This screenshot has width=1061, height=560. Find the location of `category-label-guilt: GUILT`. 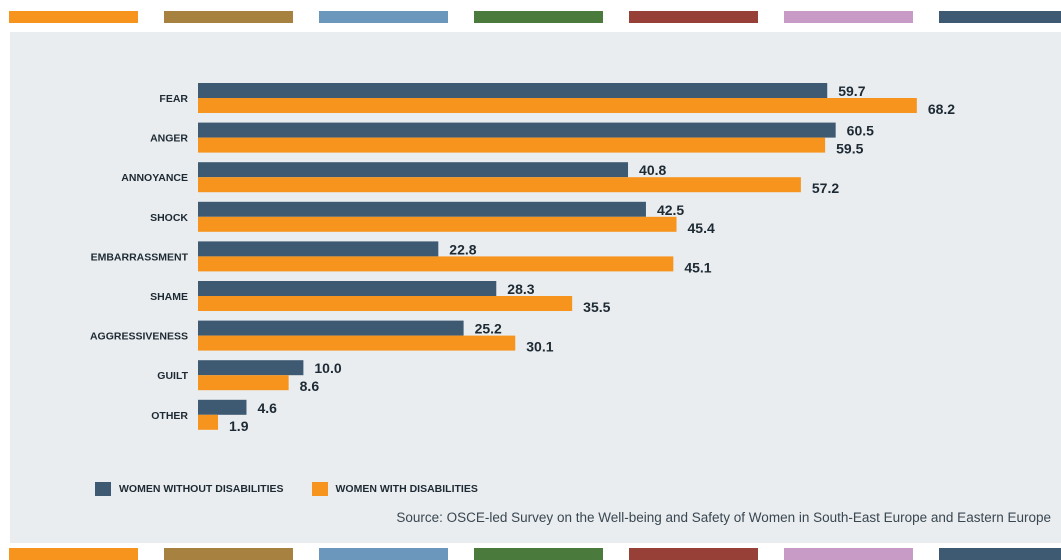

category-label-guilt: GUILT is located at coordinates (172, 376).